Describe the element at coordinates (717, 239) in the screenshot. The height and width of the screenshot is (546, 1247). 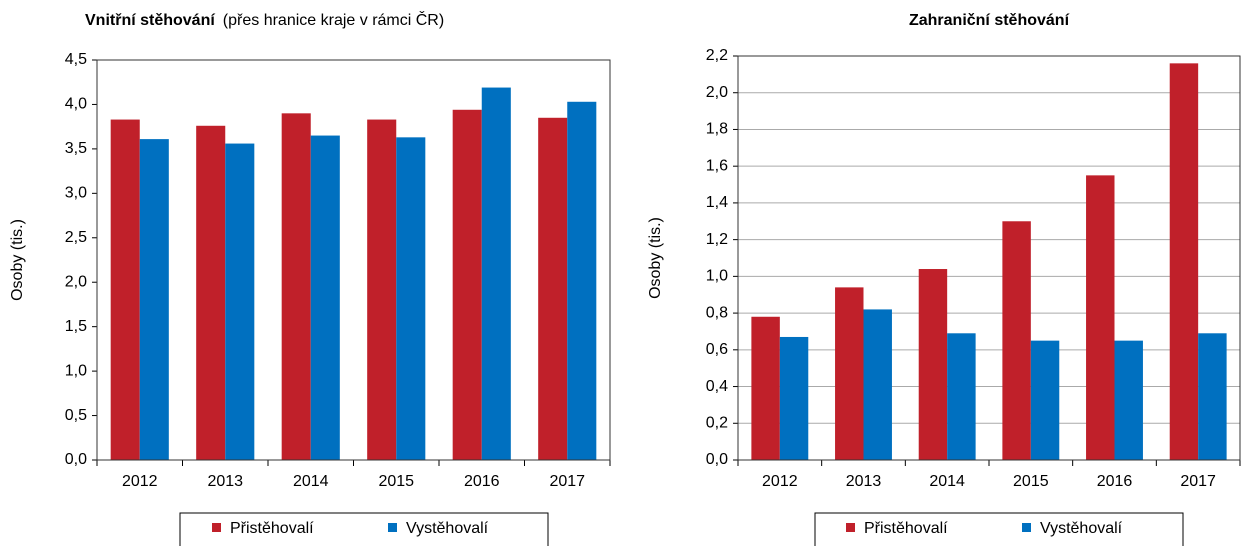
I see `y-tick-label: 1,2` at that location.